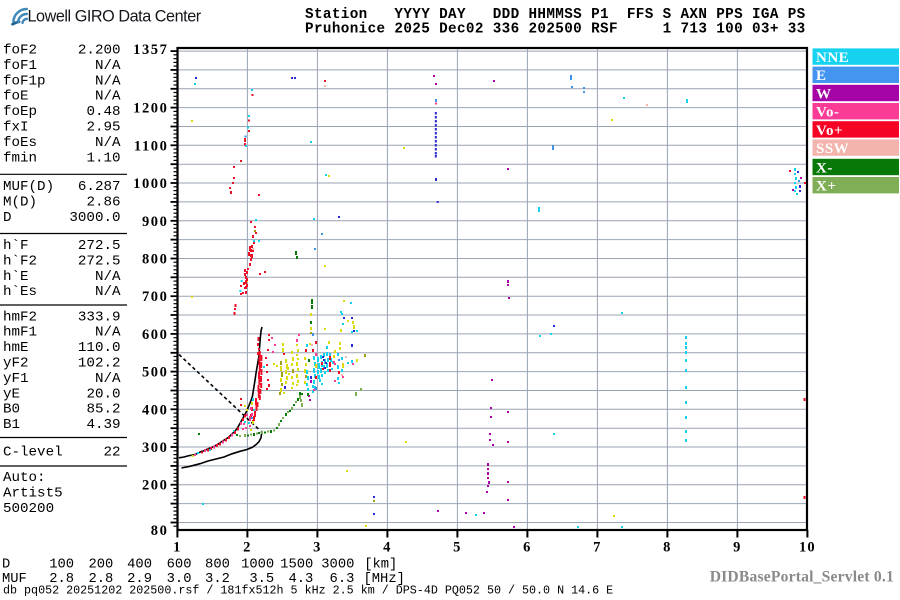 Image resolution: width=900 pixels, height=600 pixels. Describe the element at coordinates (457, 548) in the screenshot. I see `svg-text: 5` at that location.